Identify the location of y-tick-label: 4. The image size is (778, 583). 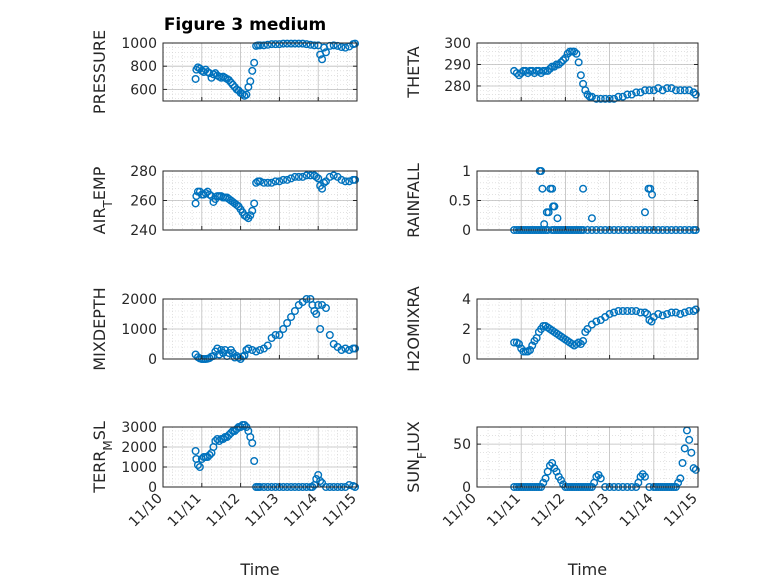
(466, 300).